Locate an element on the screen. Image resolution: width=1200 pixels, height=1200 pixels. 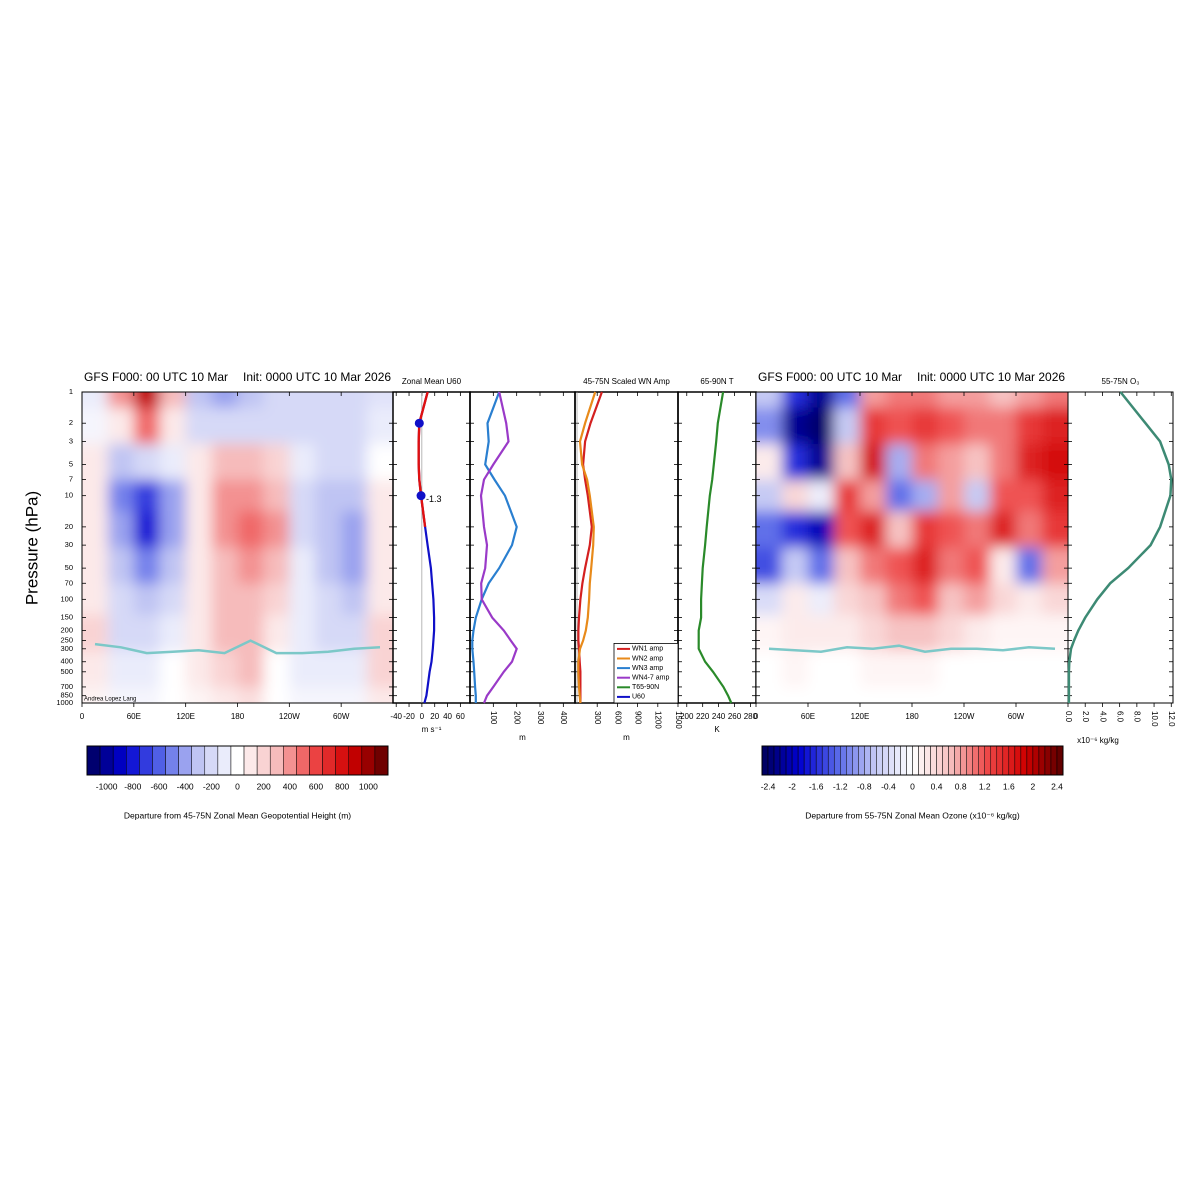
x-tick-label: 1200 is located at coordinates (658, 720).